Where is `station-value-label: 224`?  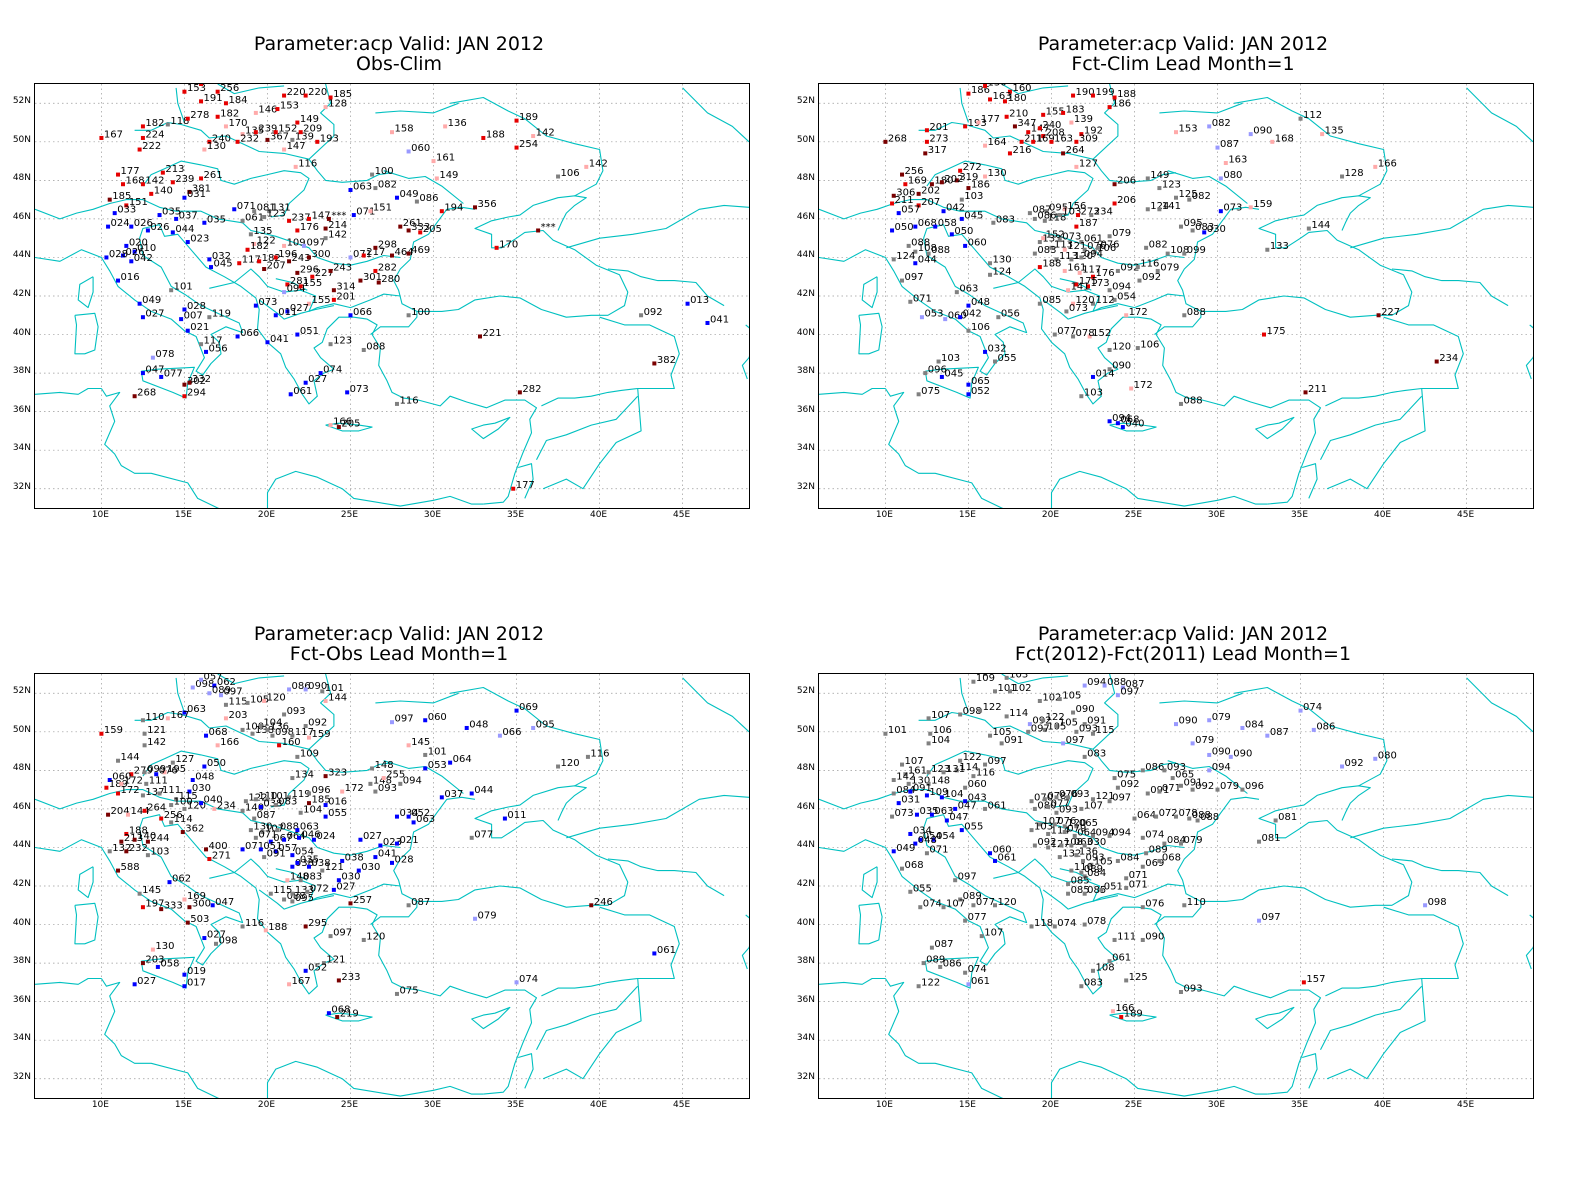 station-value-label: 224 is located at coordinates (154, 134).